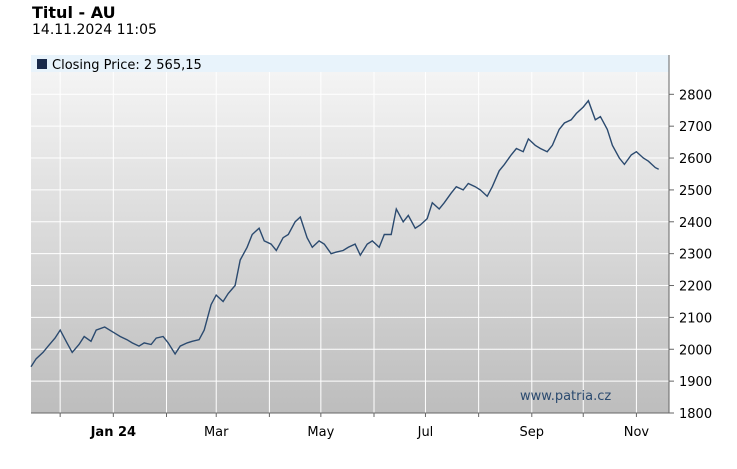 The width and height of the screenshot is (737, 469). Describe the element at coordinates (695, 191) in the screenshot. I see `y-tick-label: 2500` at that location.